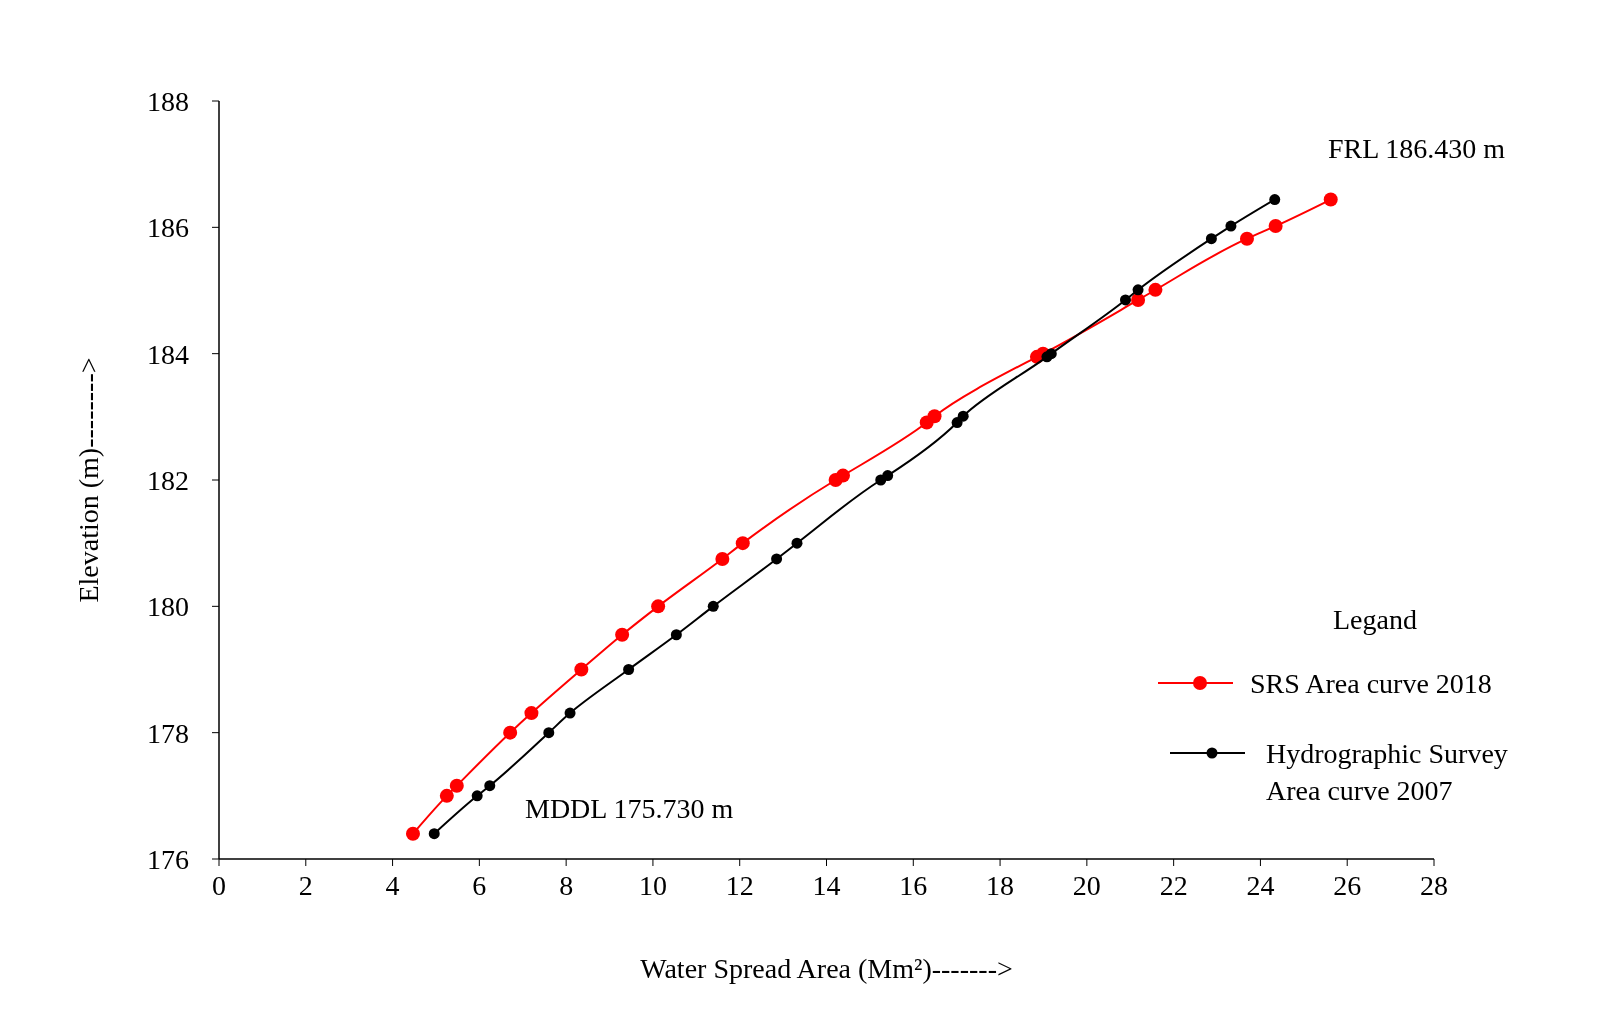 This screenshot has width=1599, height=1010. What do you see at coordinates (88, 480) in the screenshot?
I see `y-axis-title: Elevation (m)-------->` at bounding box center [88, 480].